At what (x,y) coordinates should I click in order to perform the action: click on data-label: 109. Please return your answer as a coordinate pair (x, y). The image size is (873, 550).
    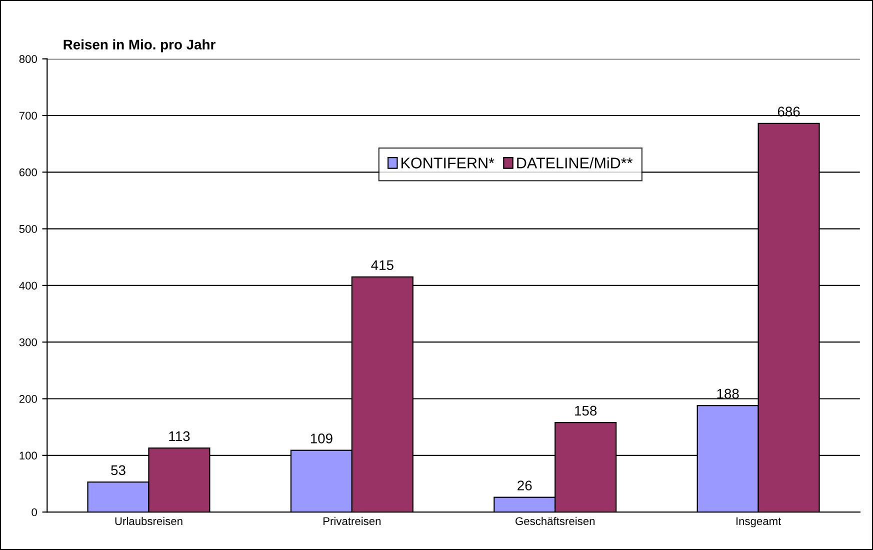
    Looking at the image, I should click on (321, 439).